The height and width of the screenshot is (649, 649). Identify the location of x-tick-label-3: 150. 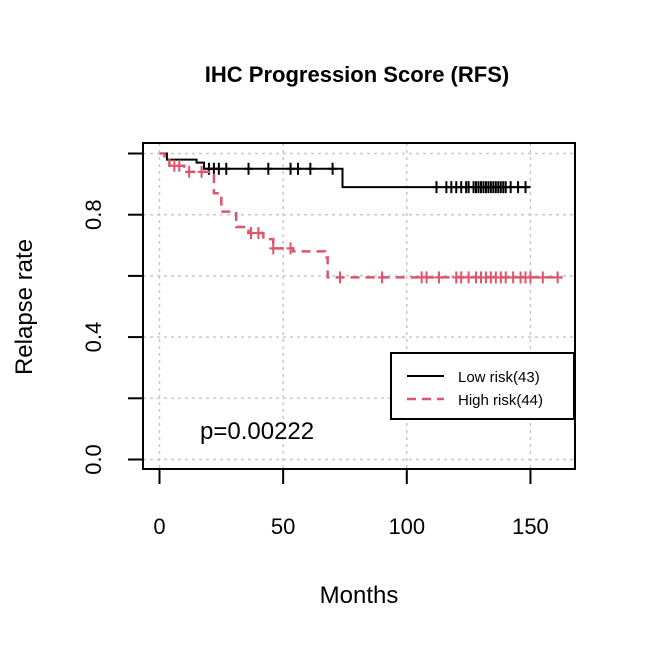
(530, 526).